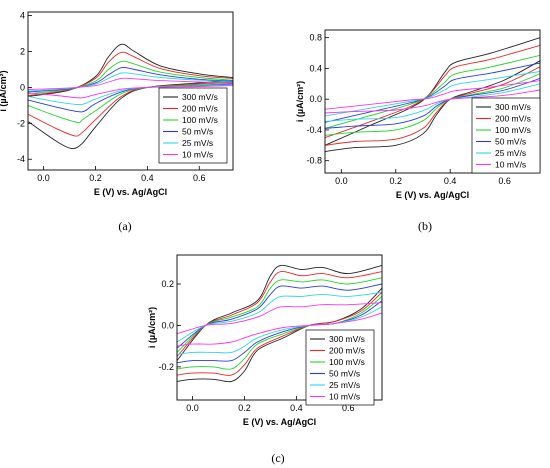 Image resolution: width=550 pixels, height=468 pixels. Describe the element at coordinates (21, 123) in the screenshot. I see `y-tick-label: -2` at that location.